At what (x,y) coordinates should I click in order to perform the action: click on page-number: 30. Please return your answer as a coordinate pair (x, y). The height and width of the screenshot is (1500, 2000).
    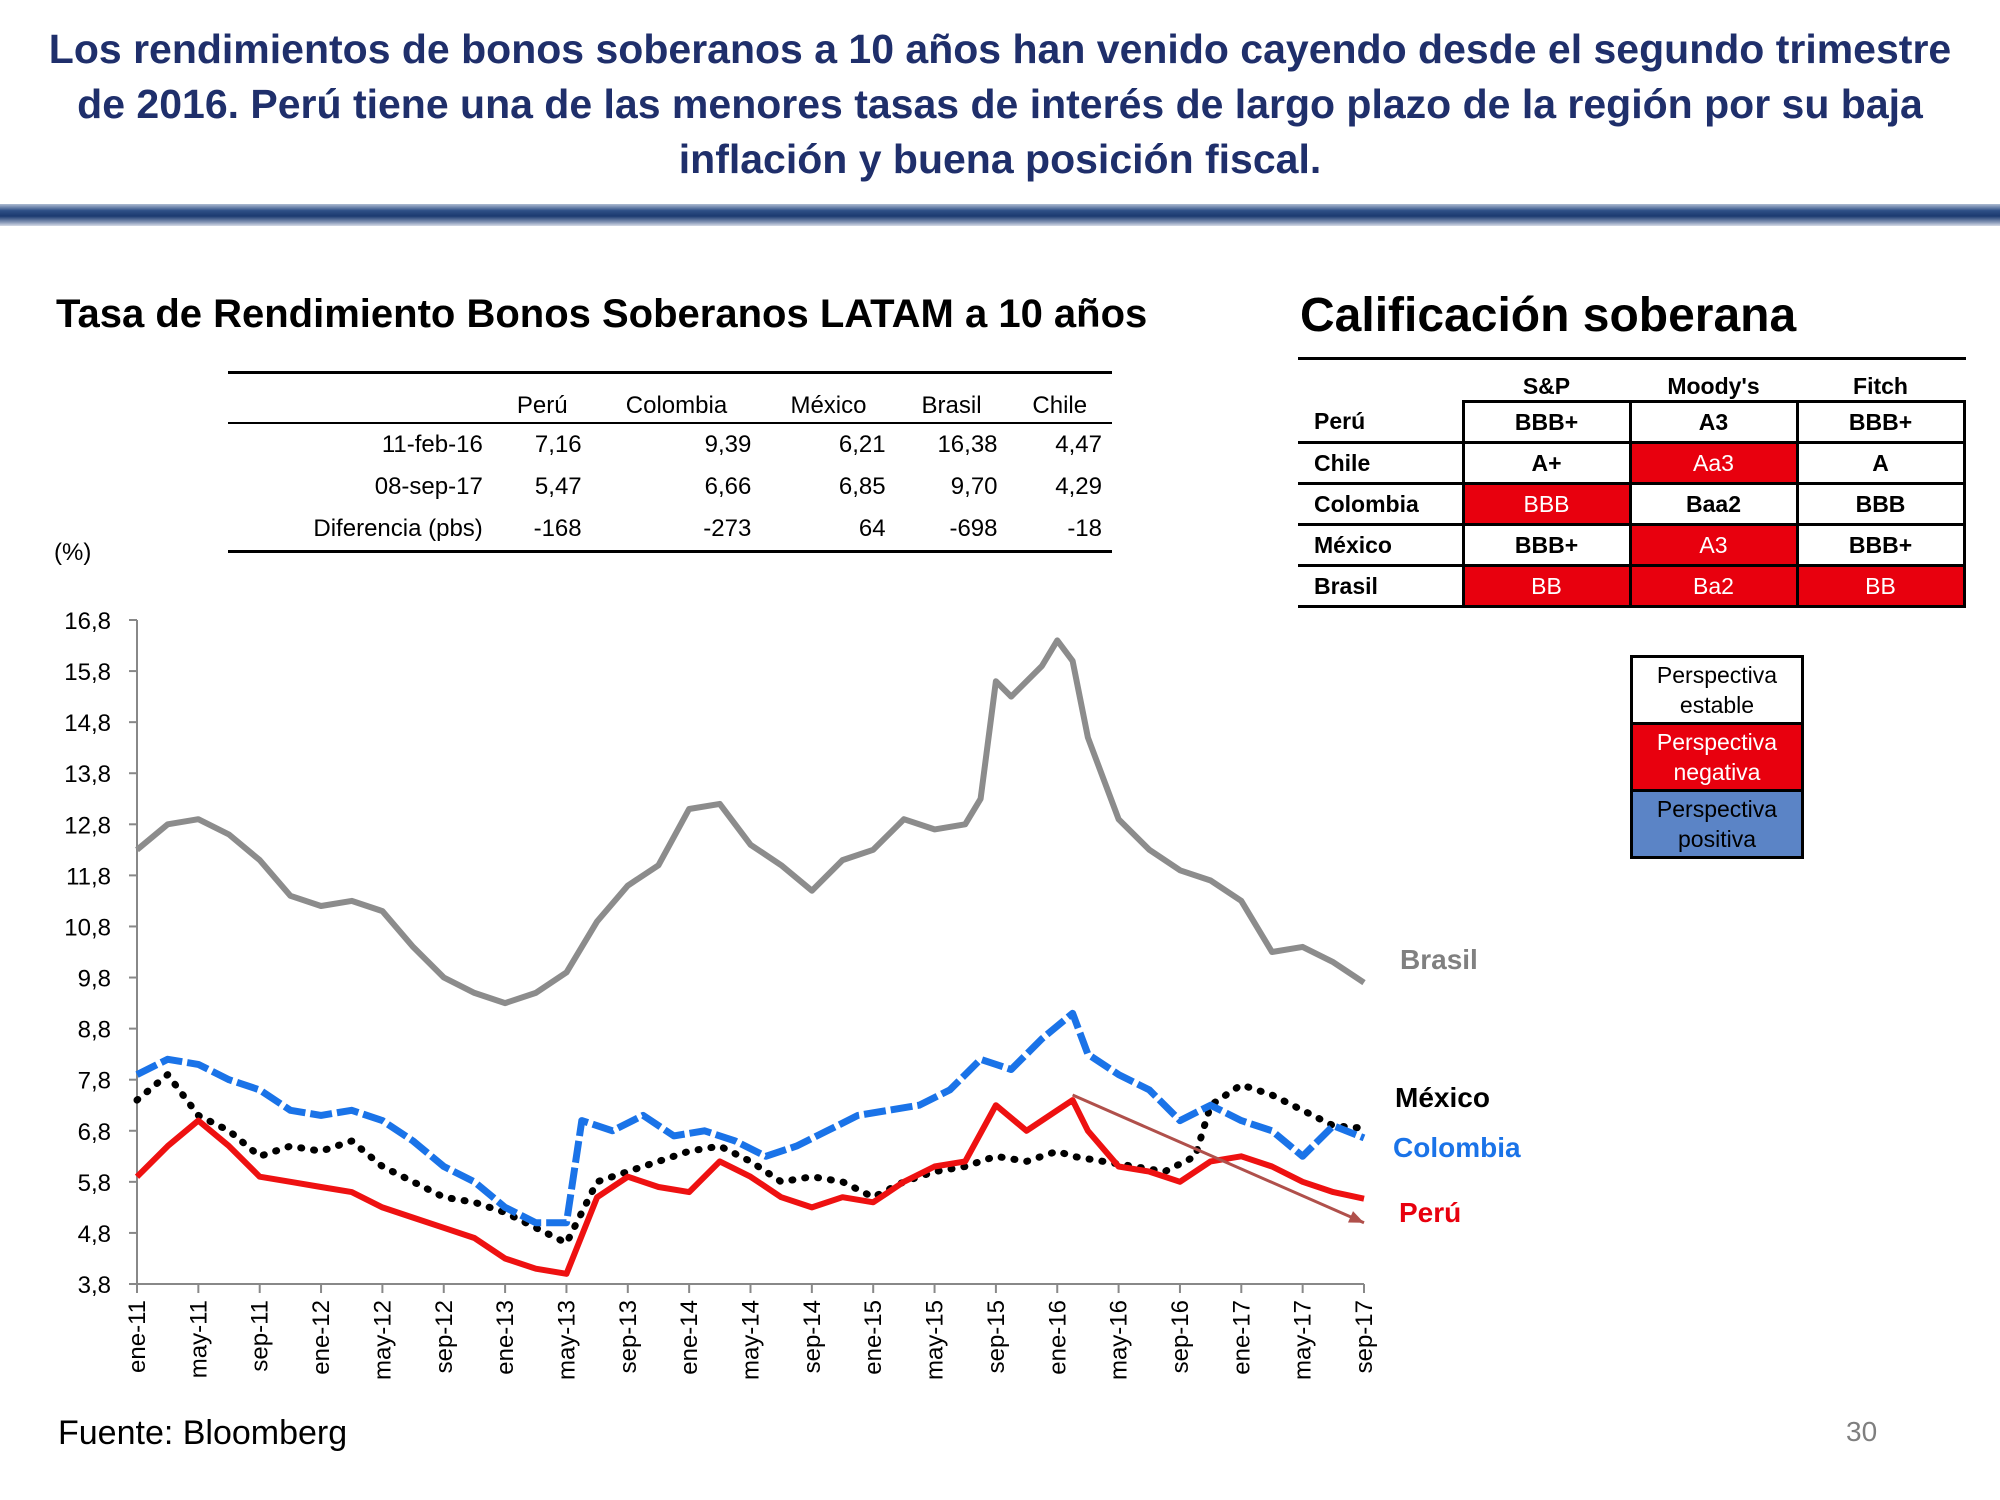
    Looking at the image, I should click on (1862, 1431).